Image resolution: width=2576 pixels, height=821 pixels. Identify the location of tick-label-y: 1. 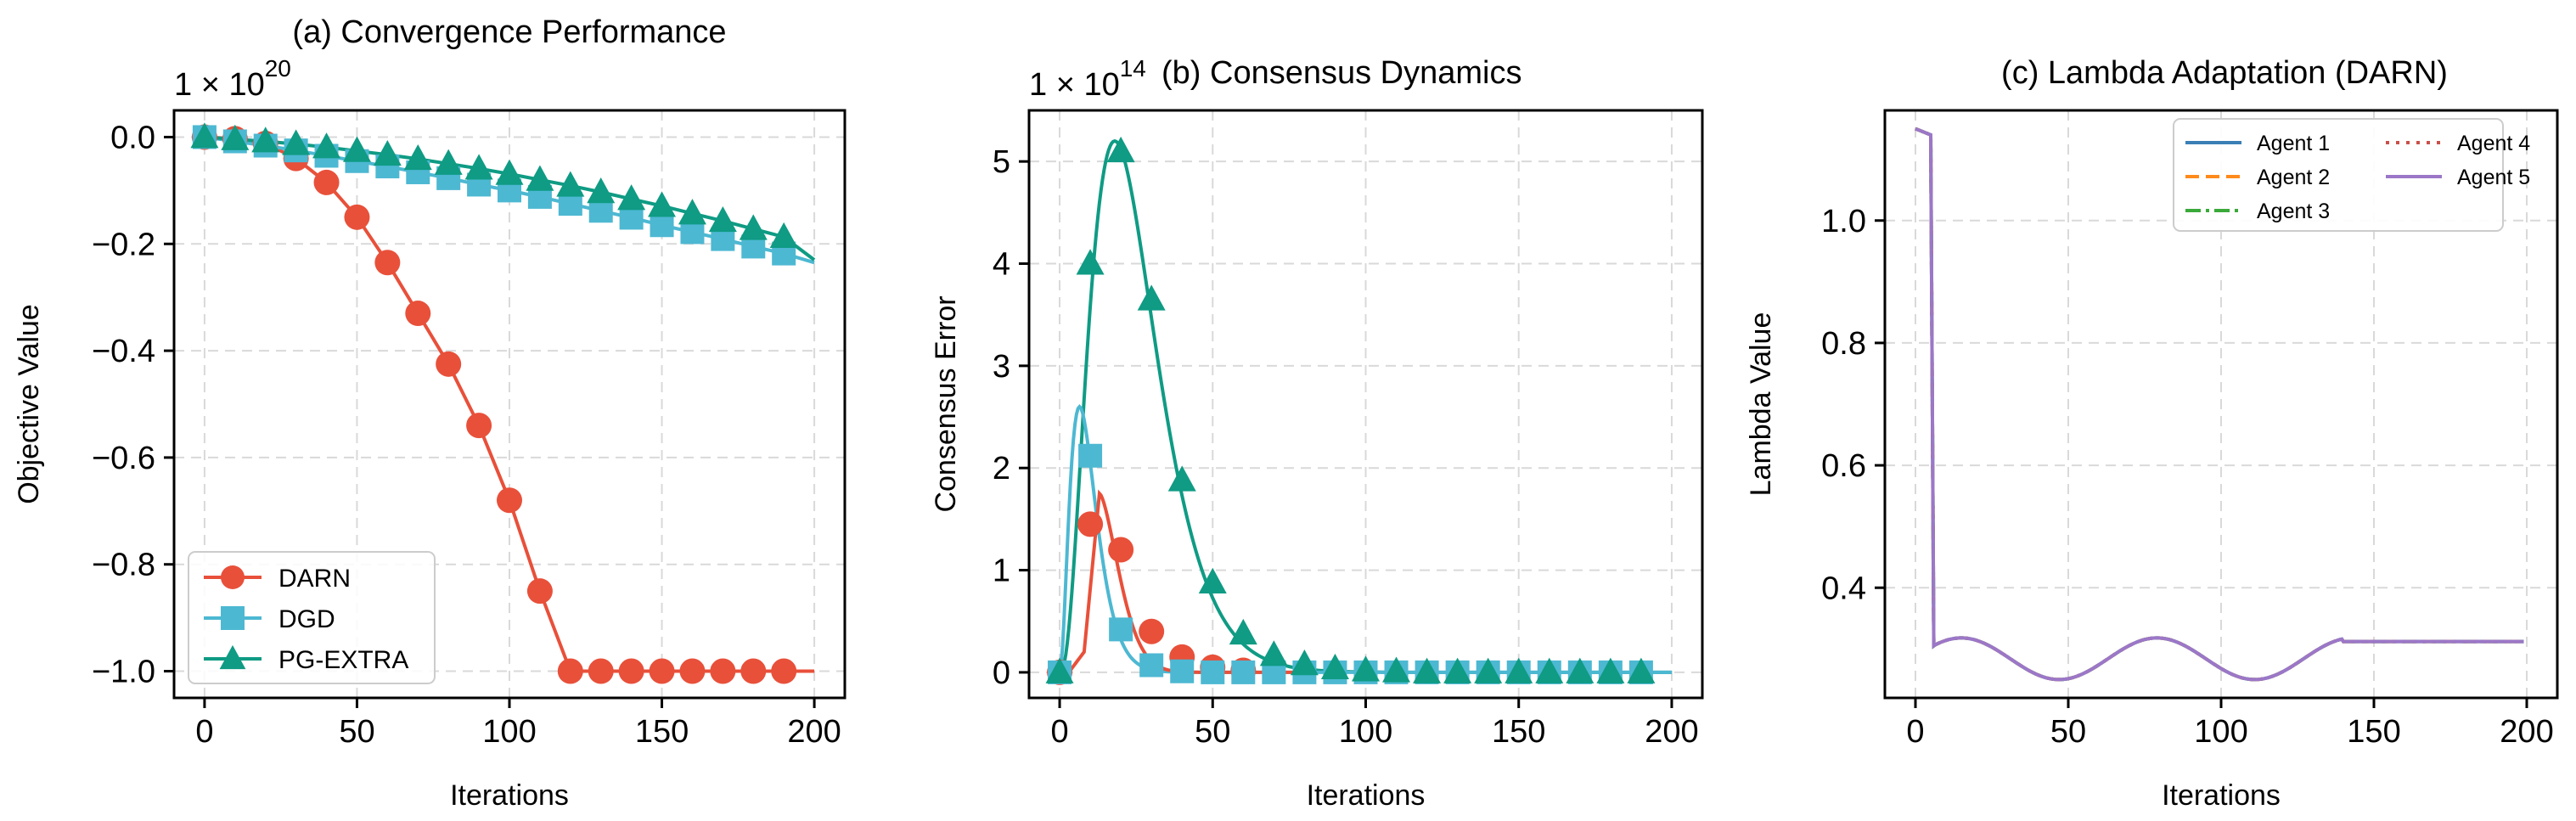
(1001, 571).